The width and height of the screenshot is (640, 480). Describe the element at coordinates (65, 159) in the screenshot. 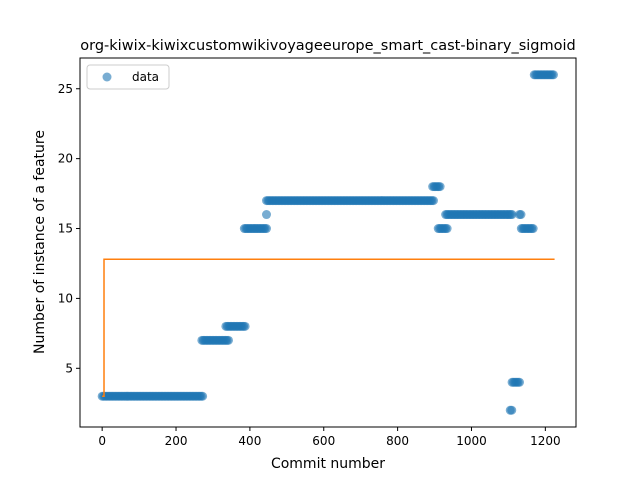

I see `y-tick-label: 20` at that location.